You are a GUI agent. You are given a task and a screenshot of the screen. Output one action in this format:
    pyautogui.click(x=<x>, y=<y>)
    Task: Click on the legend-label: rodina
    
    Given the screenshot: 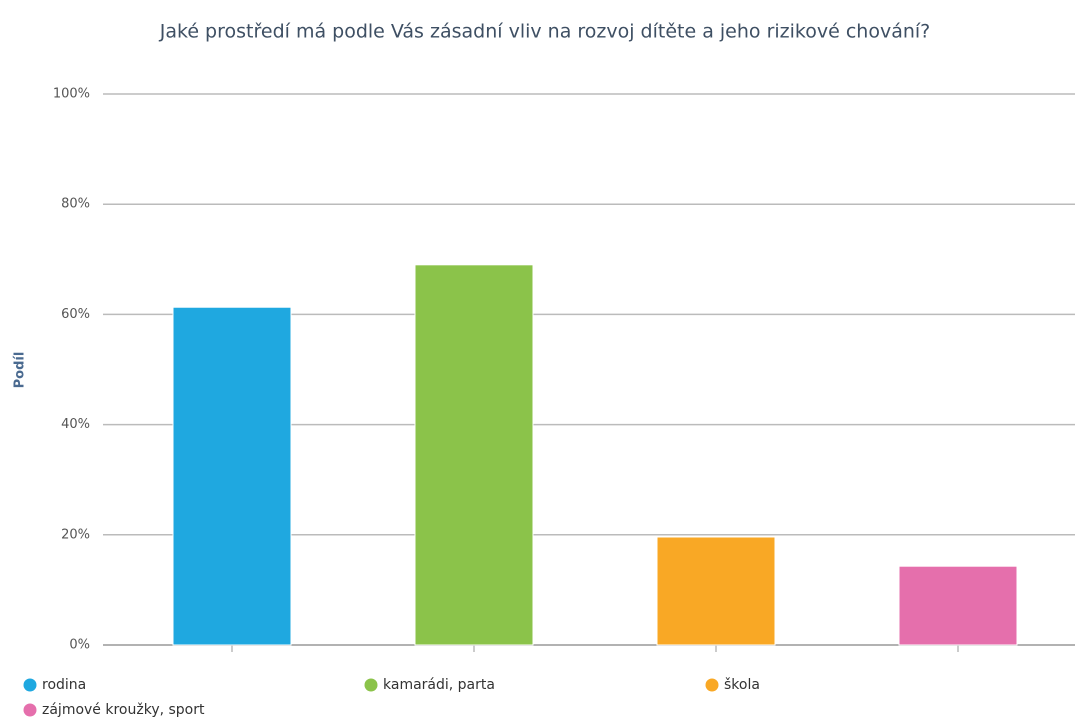 What is the action you would take?
    pyautogui.click(x=64, y=685)
    